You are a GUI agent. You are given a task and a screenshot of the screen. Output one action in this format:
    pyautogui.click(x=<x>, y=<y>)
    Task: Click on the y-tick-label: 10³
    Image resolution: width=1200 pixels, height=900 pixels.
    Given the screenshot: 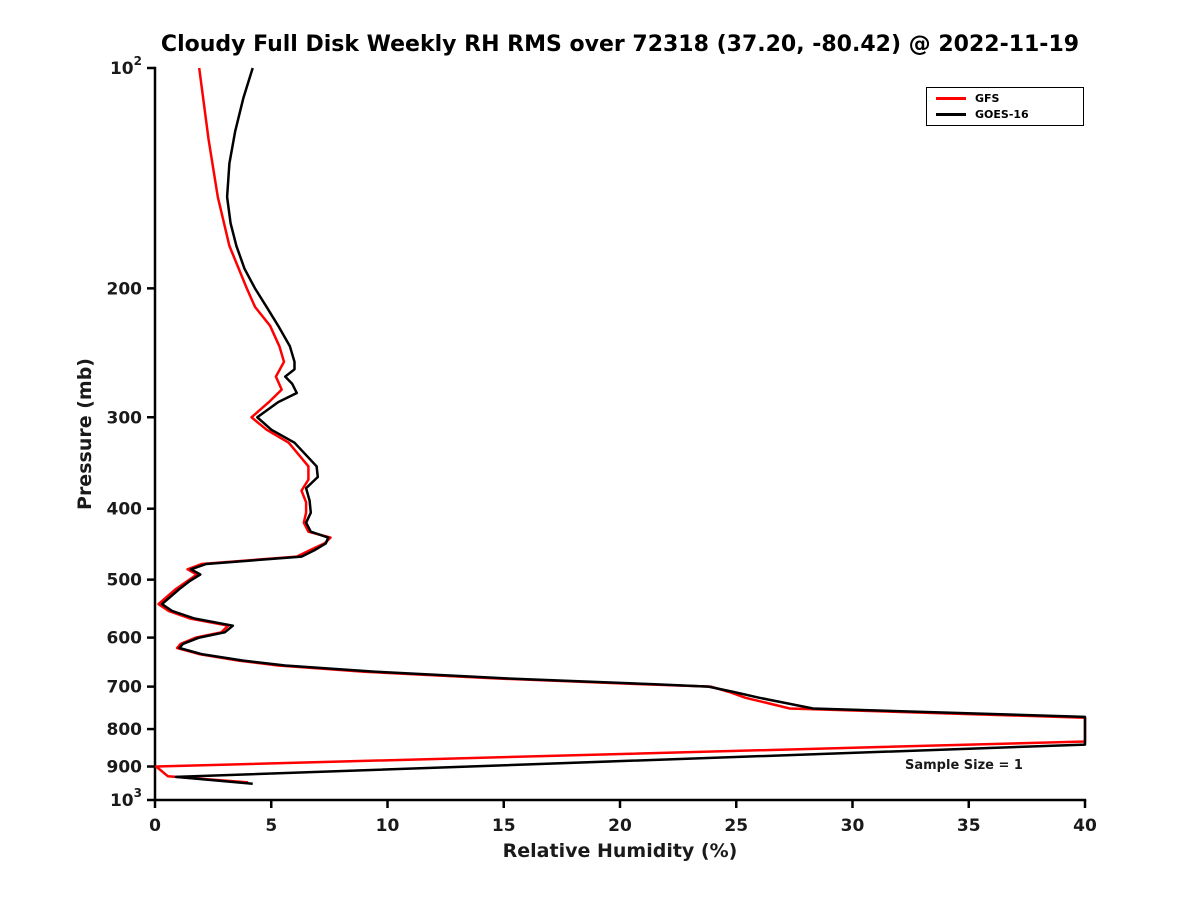 What is the action you would take?
    pyautogui.click(x=126, y=798)
    